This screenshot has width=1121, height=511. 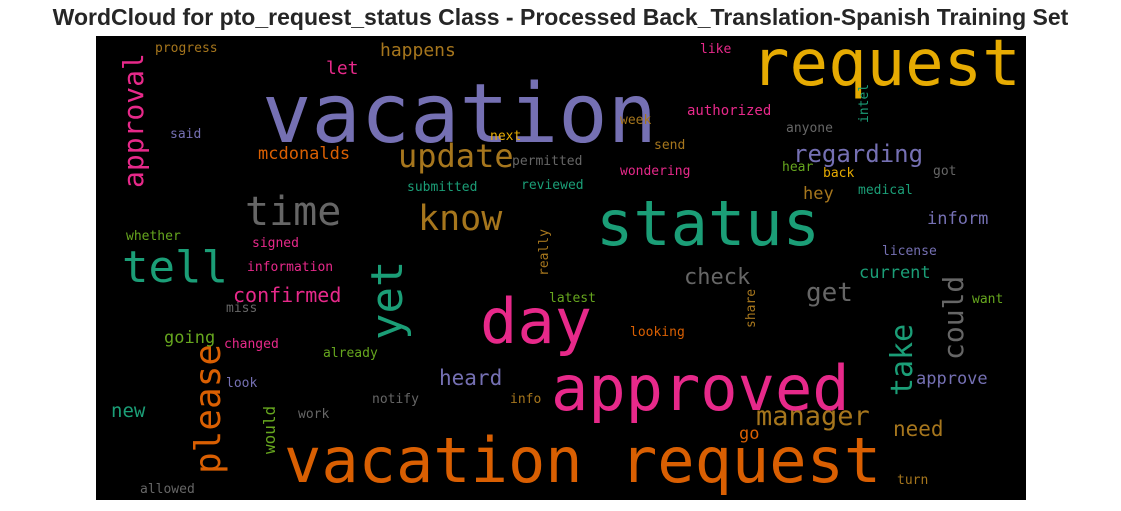 I want to click on word-check: check, so click(x=717, y=277).